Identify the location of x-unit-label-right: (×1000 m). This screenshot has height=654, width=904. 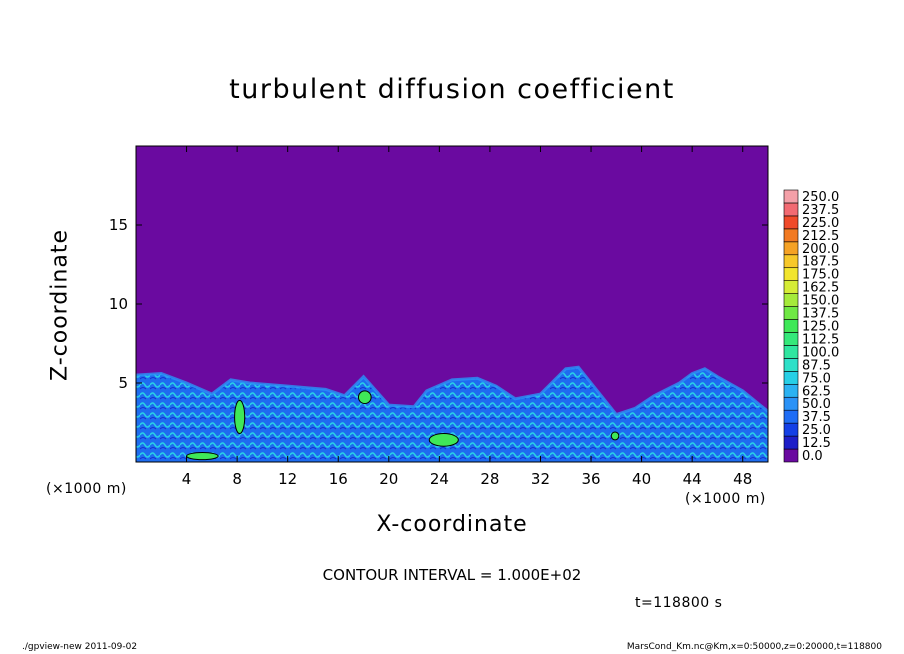
(725, 499).